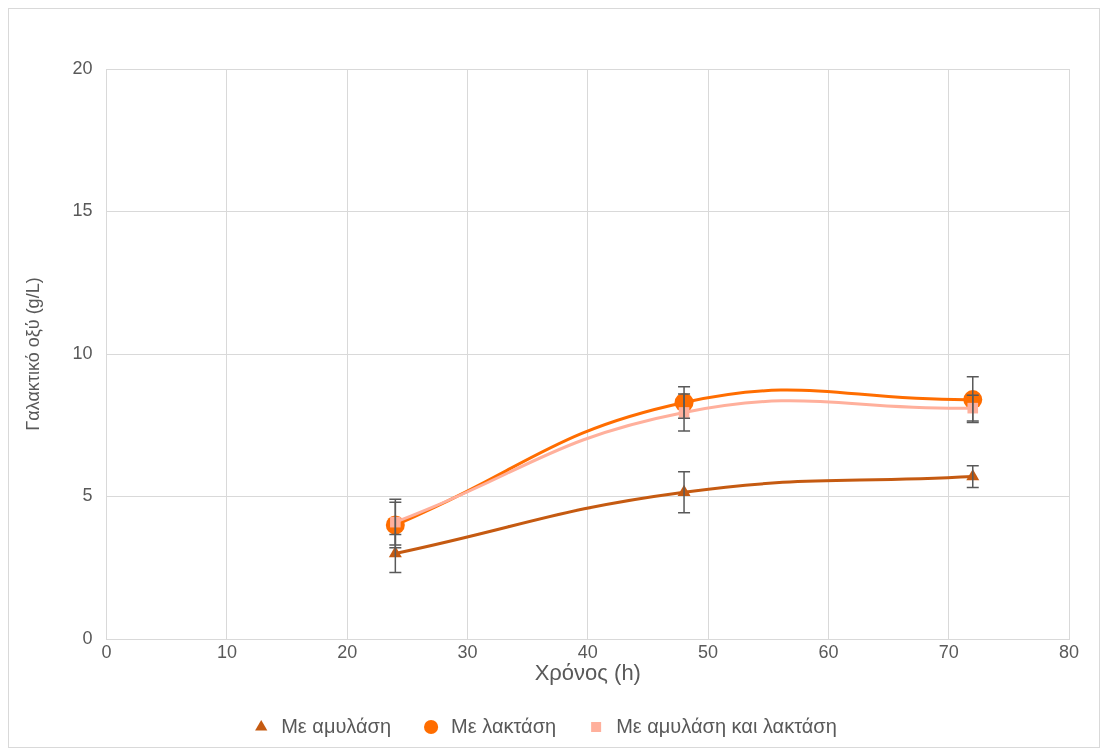  What do you see at coordinates (32, 354) in the screenshot?
I see `y-axis-title: Γαλακτικό οξύ (g/L)` at bounding box center [32, 354].